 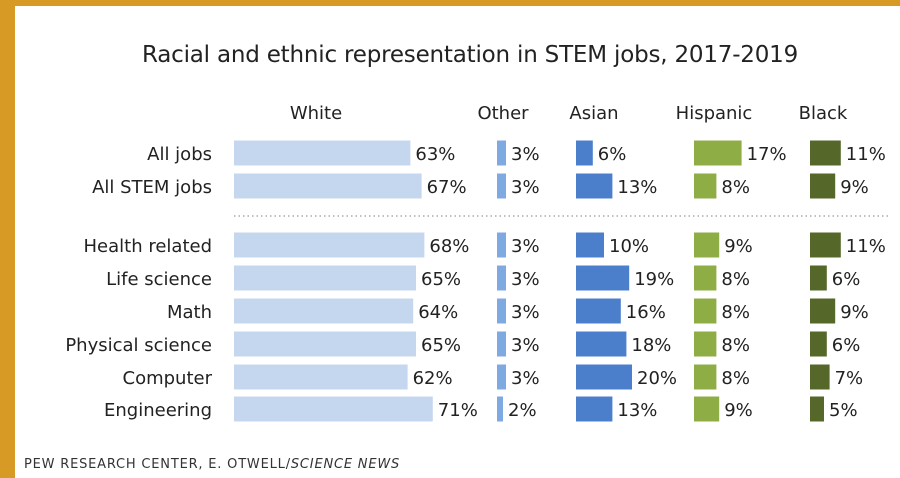 What do you see at coordinates (590, 245) in the screenshot?
I see `bar-asian-health-related` at bounding box center [590, 245].